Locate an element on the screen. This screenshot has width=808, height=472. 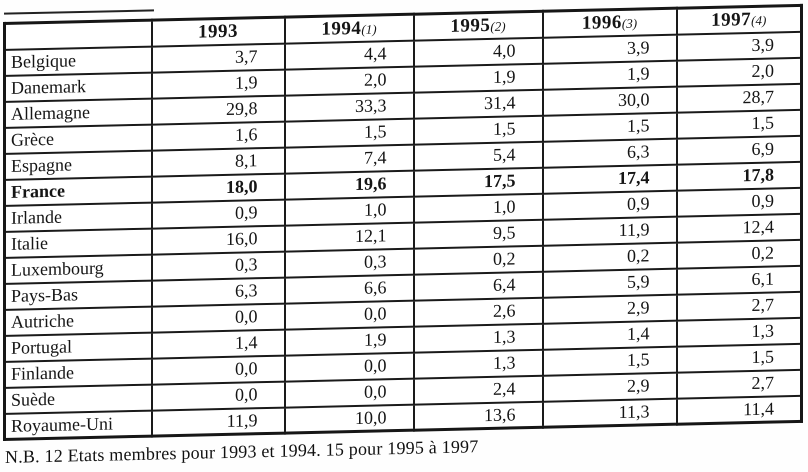
value-cell: 12,4 is located at coordinates (739, 228).